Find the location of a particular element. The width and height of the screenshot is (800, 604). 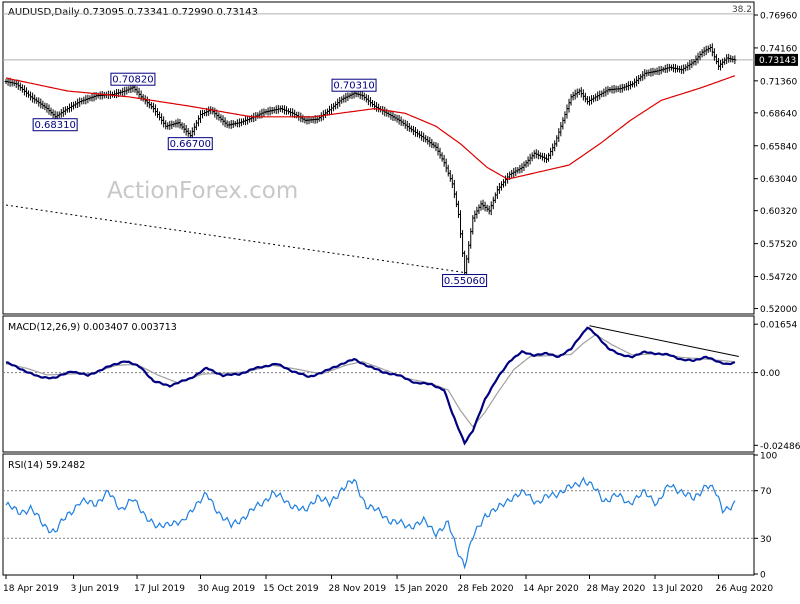

swing-label-text: 0.70820 is located at coordinates (132, 80).